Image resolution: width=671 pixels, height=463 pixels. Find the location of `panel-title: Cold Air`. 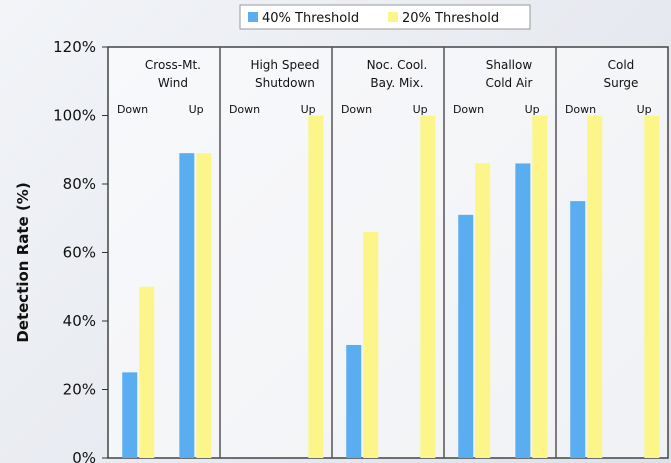

panel-title: Cold Air is located at coordinates (508, 83).